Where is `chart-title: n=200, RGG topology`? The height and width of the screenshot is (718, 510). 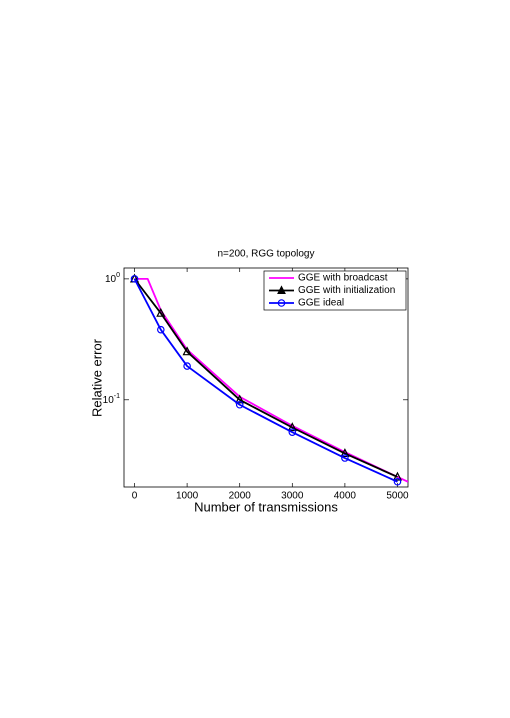 chart-title: n=200, RGG topology is located at coordinates (265, 254).